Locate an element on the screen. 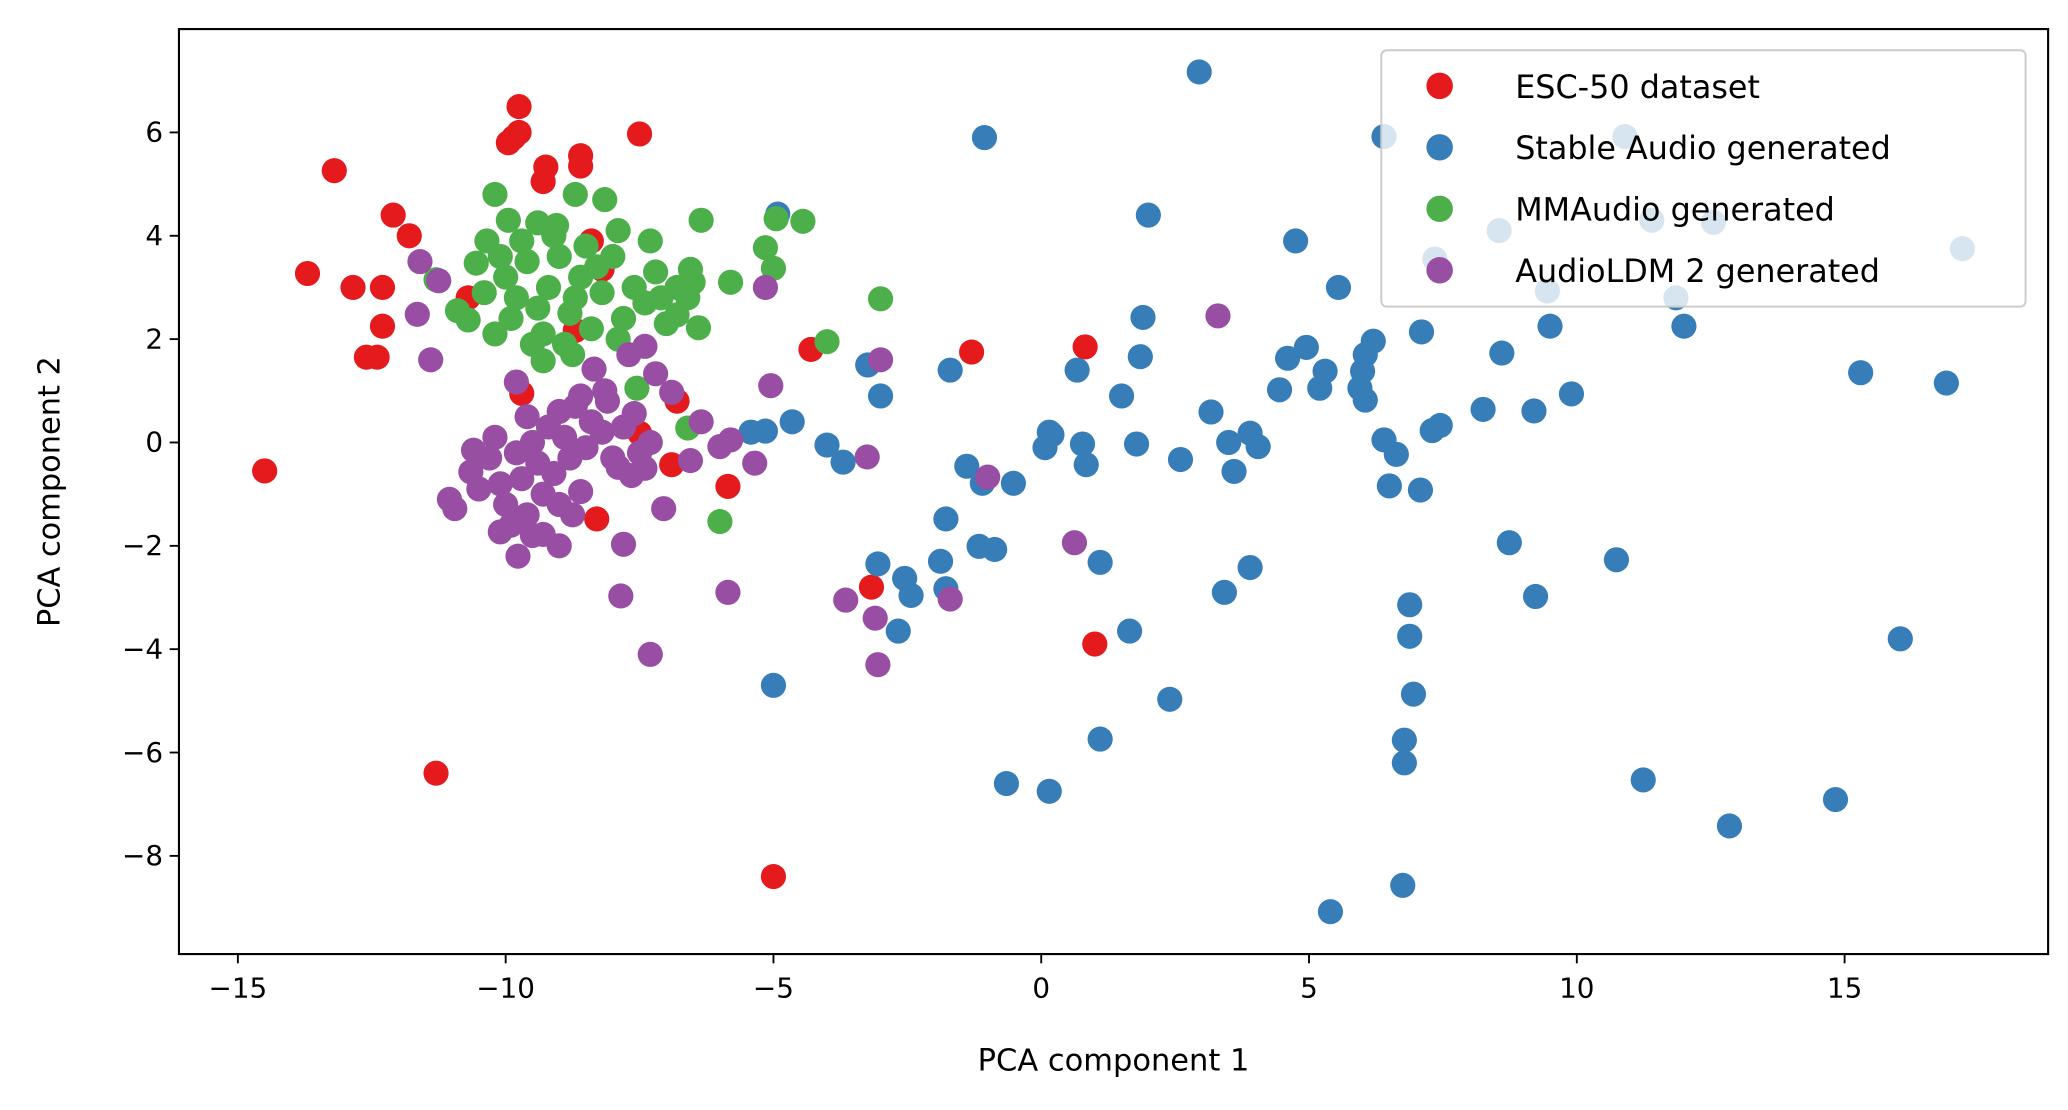 Image resolution: width=2068 pixels, height=1110 pixels. y-tick-label: 0 is located at coordinates (154, 442).